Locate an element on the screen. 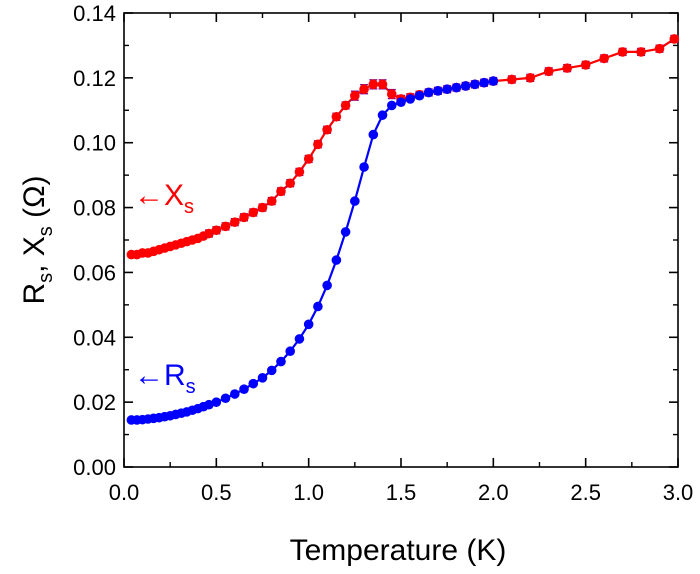 This screenshot has width=700, height=574. y-tick-label: 0.04 is located at coordinates (94, 337).